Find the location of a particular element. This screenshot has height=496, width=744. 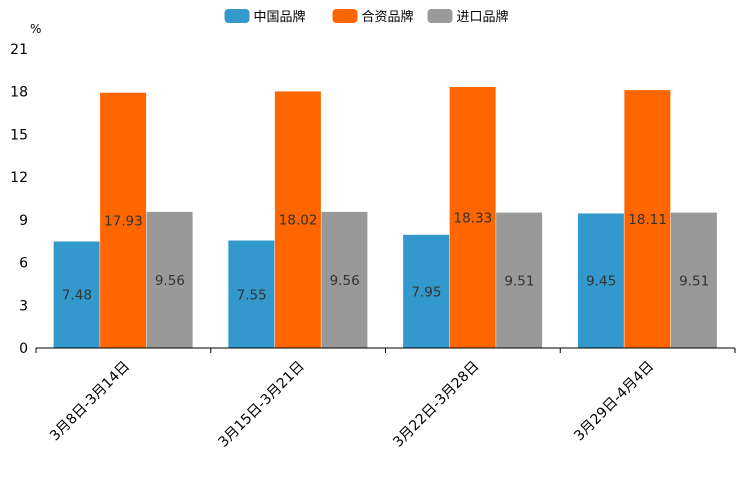

legend-label: 进口品牌 is located at coordinates (483, 17).